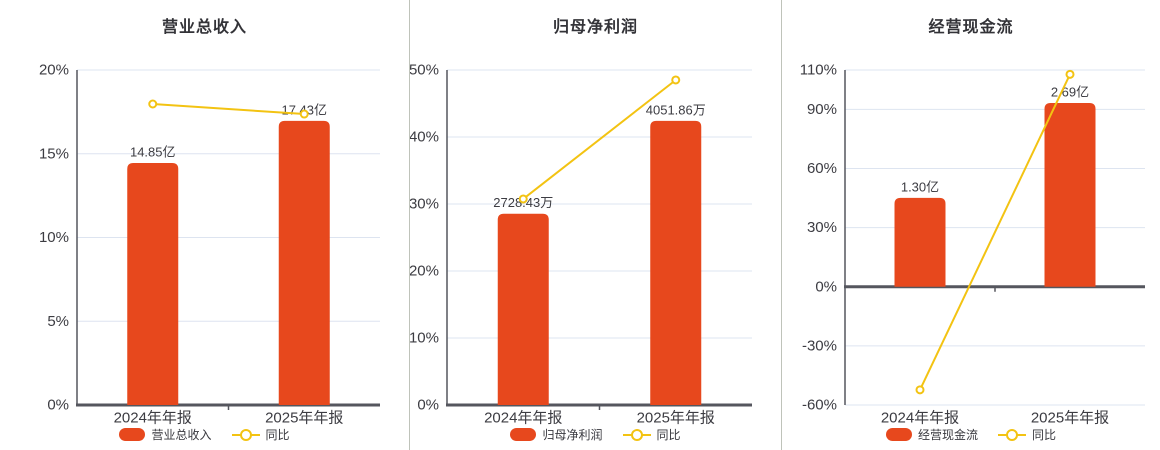 Image resolution: width=1160 pixels, height=450 pixels. Describe the element at coordinates (1070, 91) in the screenshot. I see `bar-value-label: 2.69亿` at that location.